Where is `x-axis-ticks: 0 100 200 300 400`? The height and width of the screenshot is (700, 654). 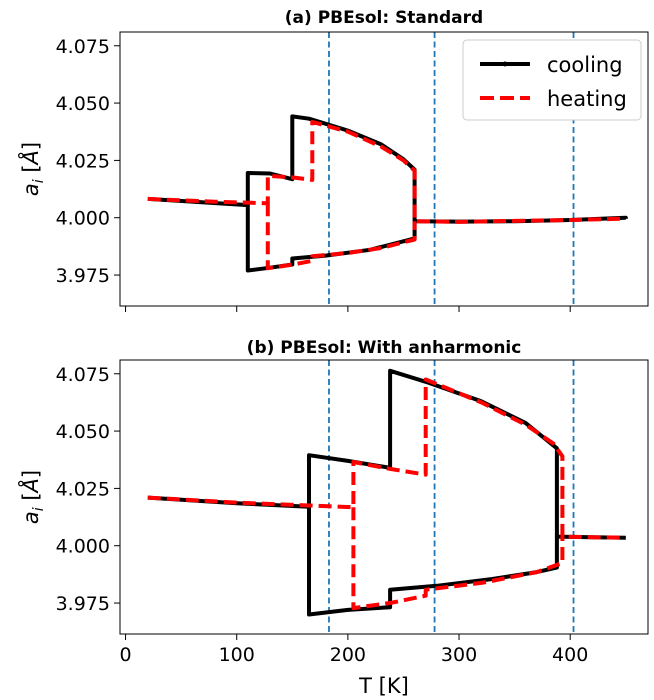
x-axis-ticks: 0 100 200 300 400 is located at coordinates (354, 650).